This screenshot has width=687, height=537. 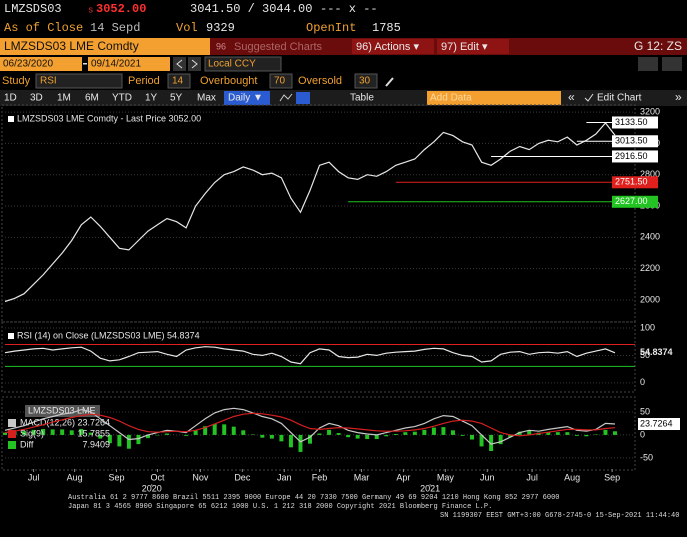 What do you see at coordinates (571, 97) in the screenshot?
I see `collapse: «` at bounding box center [571, 97].